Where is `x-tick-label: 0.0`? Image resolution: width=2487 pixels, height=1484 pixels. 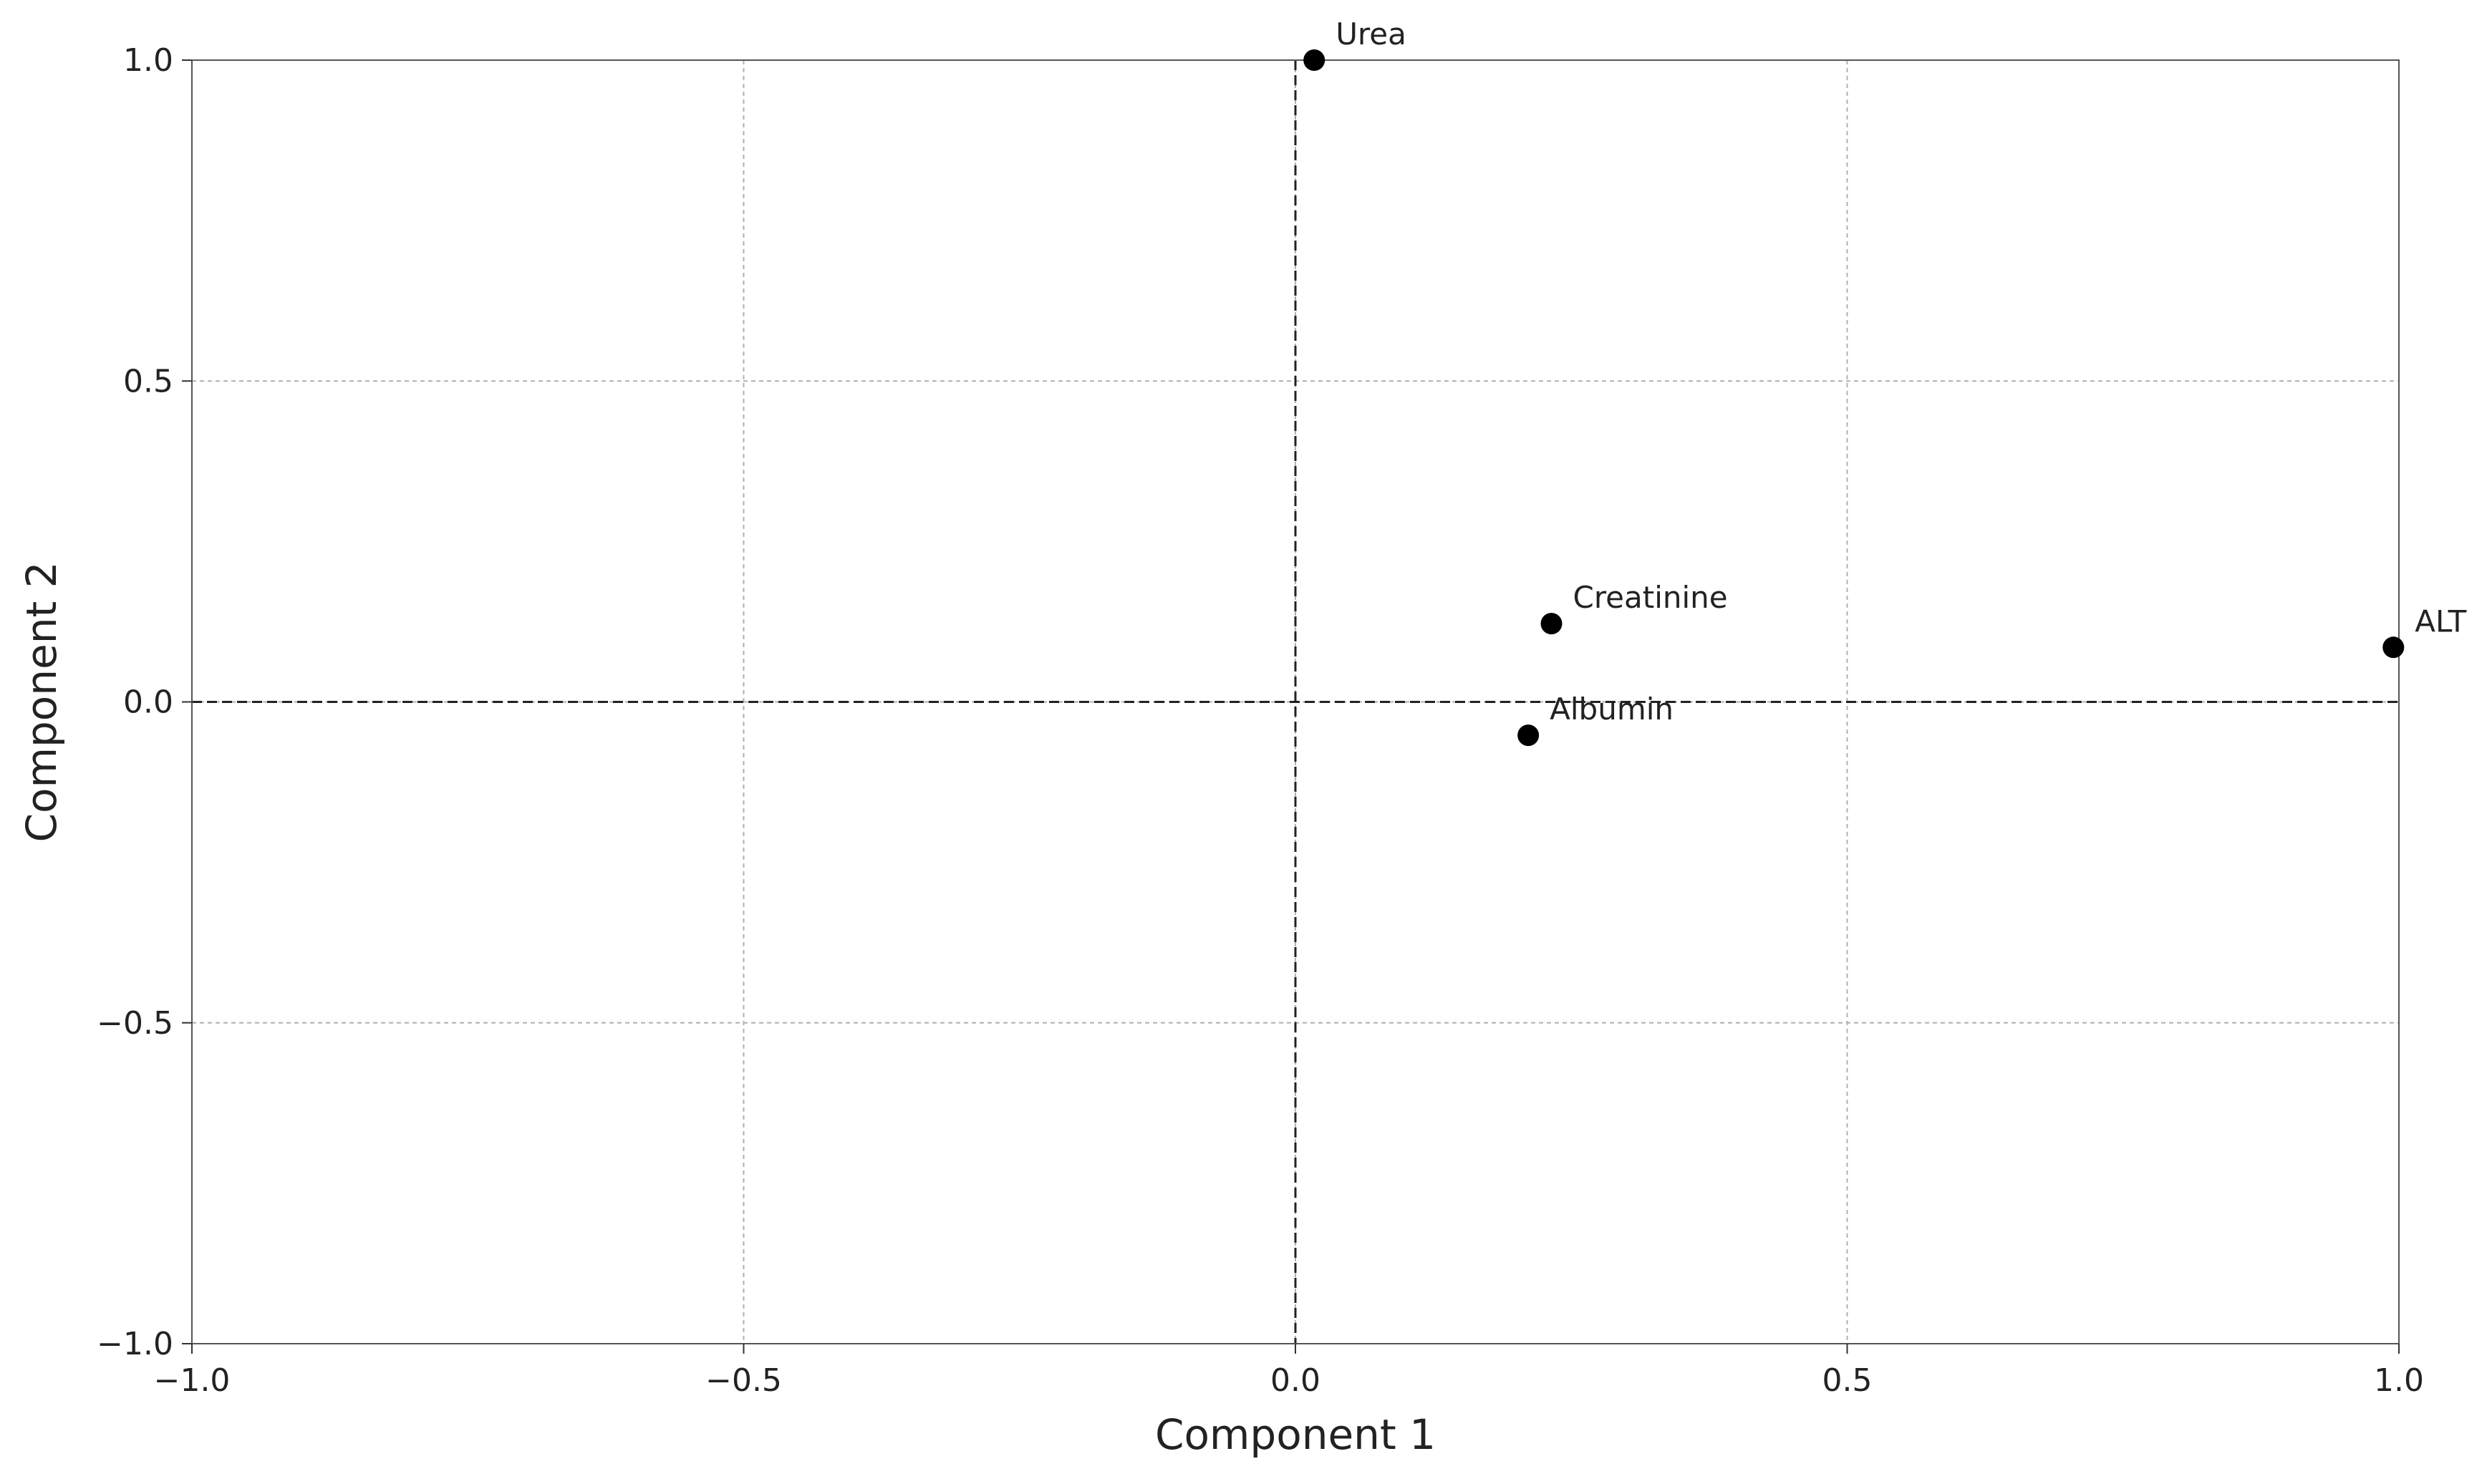 x-tick-label: 0.0 is located at coordinates (1295, 1380).